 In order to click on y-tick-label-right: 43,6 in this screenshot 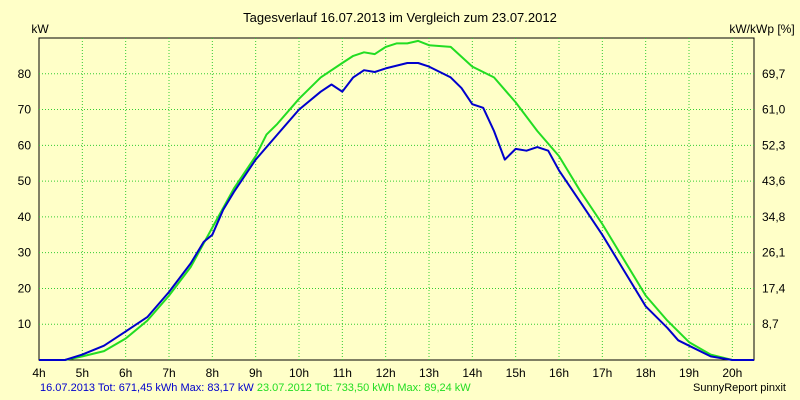, I will do `click(774, 181)`.